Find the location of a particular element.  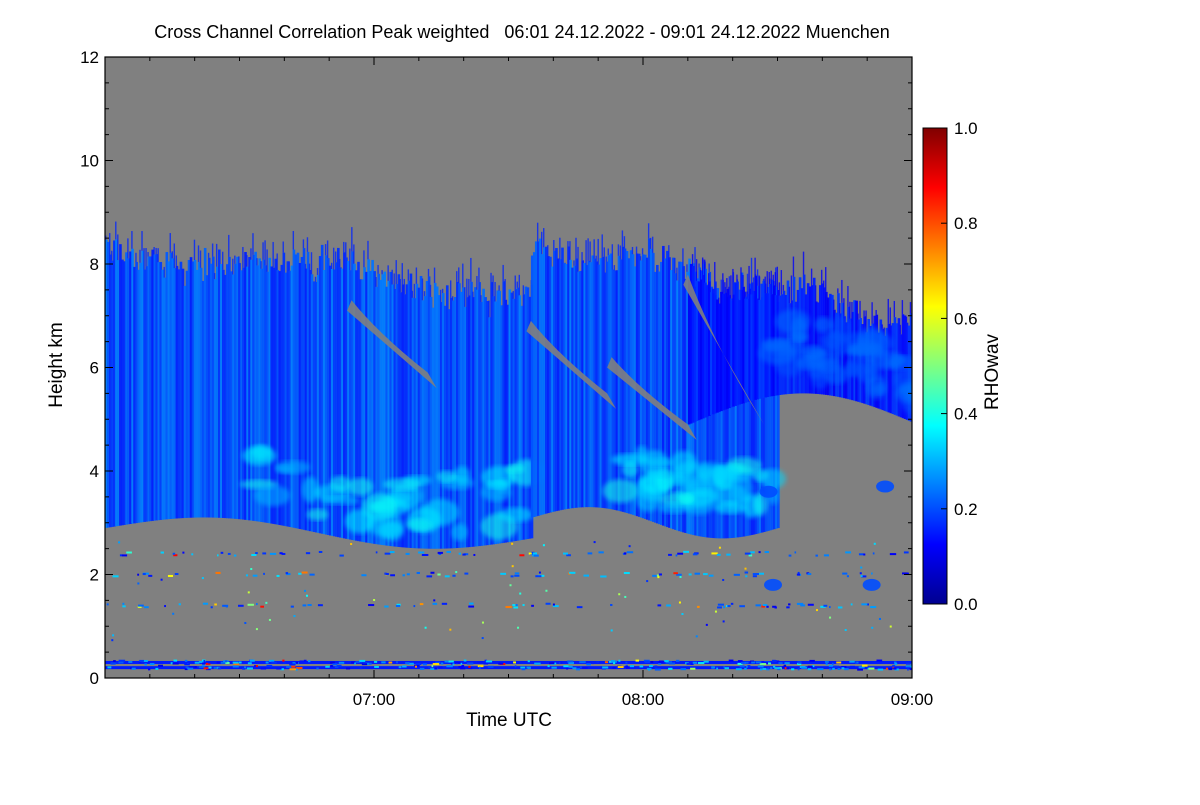

y-axis-label: Height km is located at coordinates (56, 365).